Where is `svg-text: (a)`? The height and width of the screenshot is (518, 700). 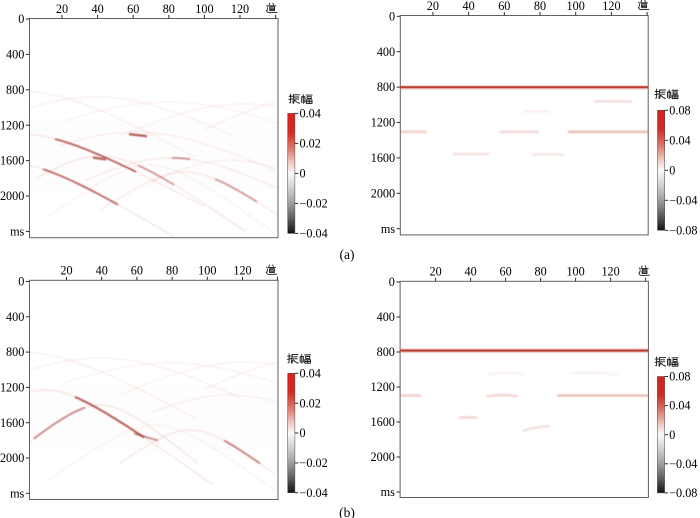
svg-text: (a) is located at coordinates (347, 254).